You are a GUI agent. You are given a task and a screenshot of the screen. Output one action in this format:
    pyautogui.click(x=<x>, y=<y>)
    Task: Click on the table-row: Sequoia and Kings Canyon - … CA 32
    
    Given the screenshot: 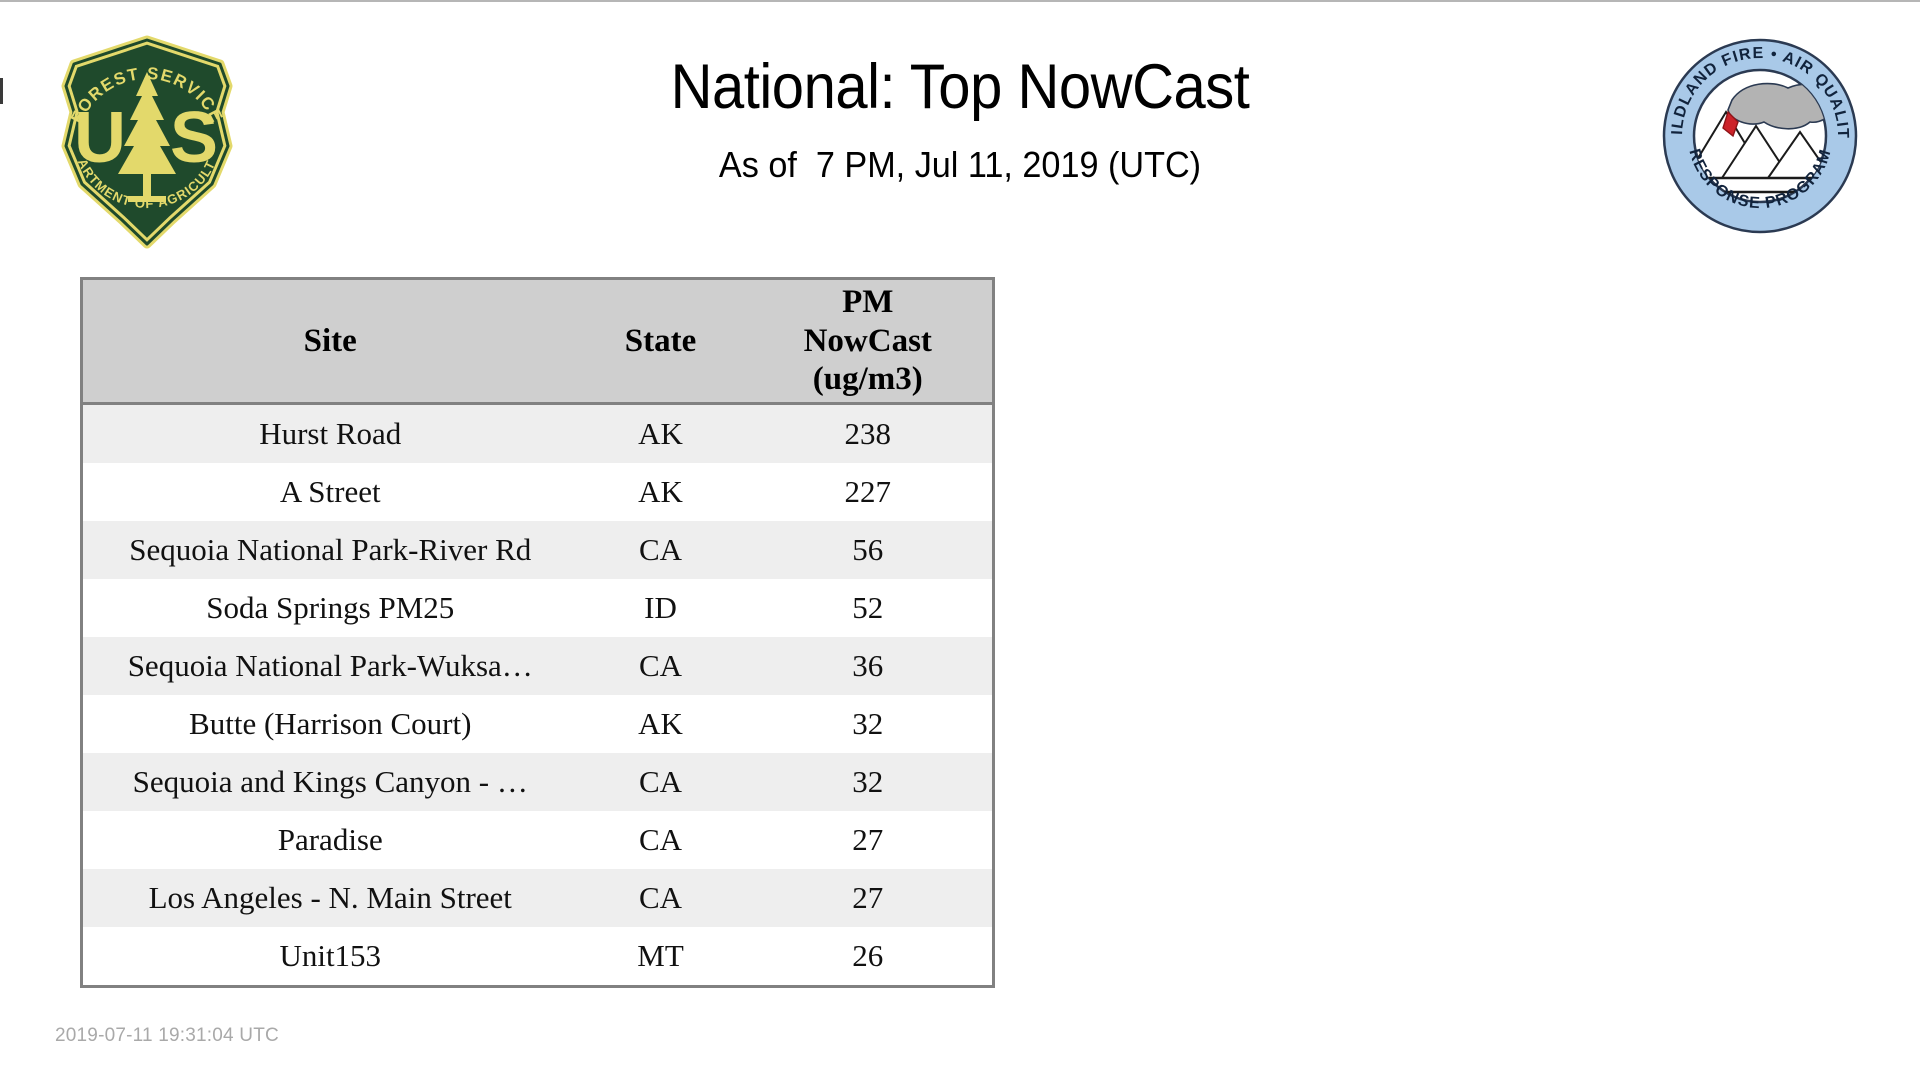 What is the action you would take?
    pyautogui.click(x=537, y=782)
    